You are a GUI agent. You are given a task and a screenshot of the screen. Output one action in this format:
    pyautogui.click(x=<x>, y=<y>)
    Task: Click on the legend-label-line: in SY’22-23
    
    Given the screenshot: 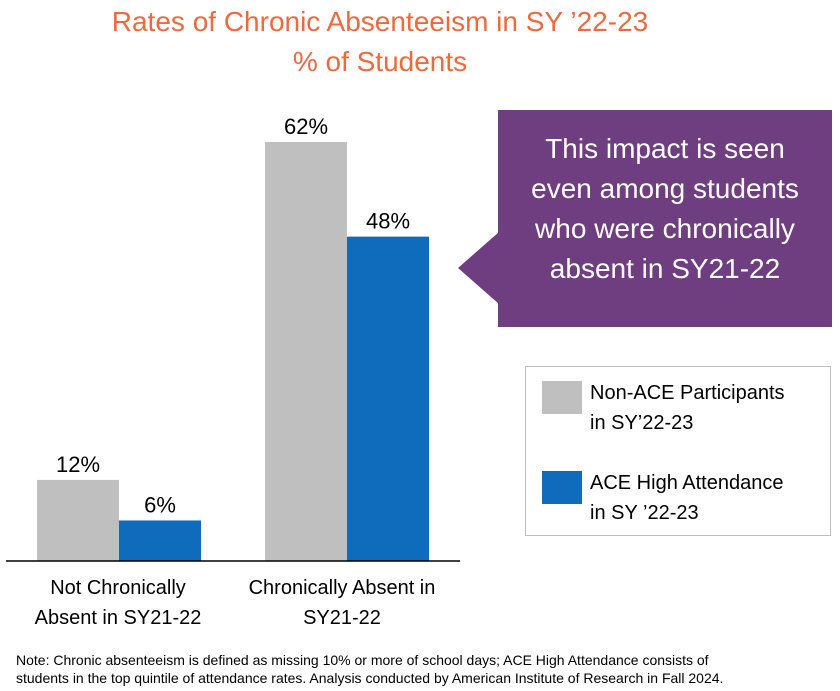 What is the action you would take?
    pyautogui.click(x=642, y=423)
    